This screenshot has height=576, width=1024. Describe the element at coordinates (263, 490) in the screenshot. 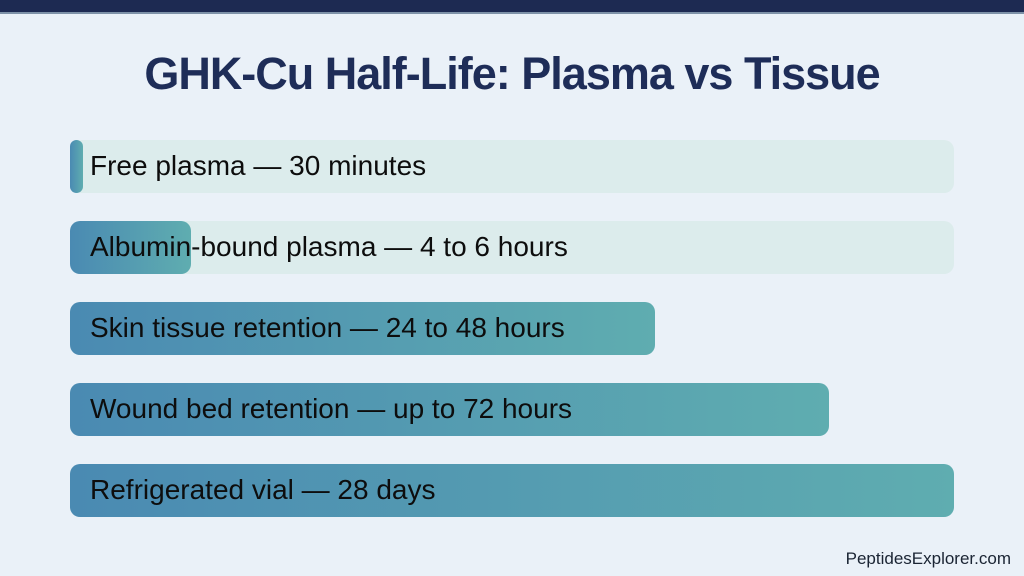

I see `bar-label: Refrigerated vial — 28 days` at that location.